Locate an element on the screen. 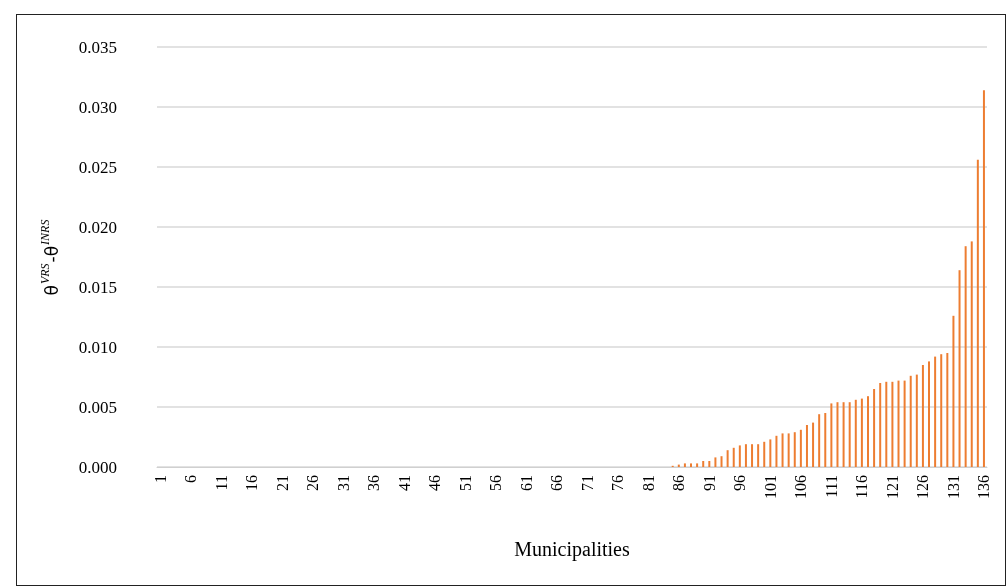 This screenshot has width=1008, height=588. x-tick-label: 16 is located at coordinates (252, 483).